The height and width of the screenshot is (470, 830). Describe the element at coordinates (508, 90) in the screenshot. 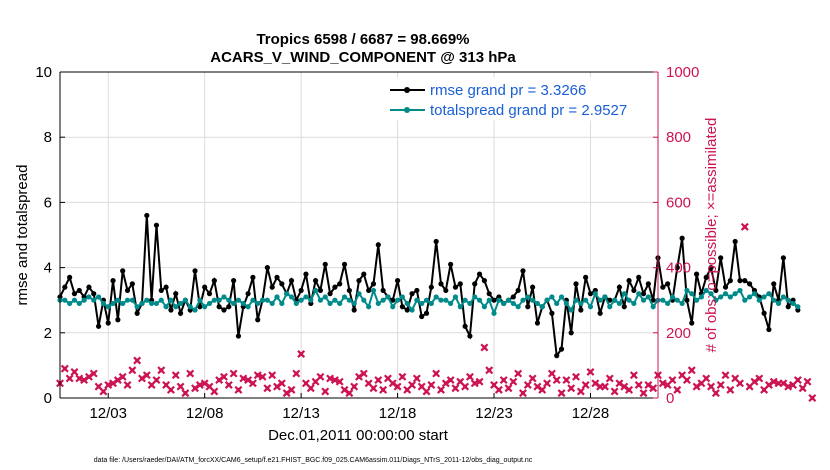

I see `legend-rmse-label: rmse grand pr = 3.3266` at that location.